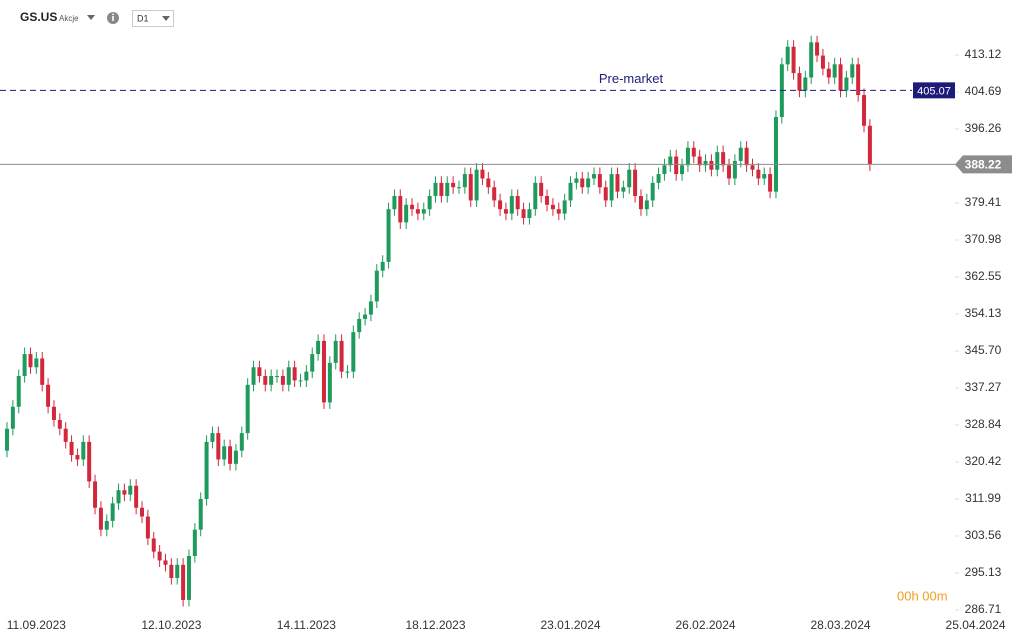 The image size is (1024, 642). What do you see at coordinates (153, 18) in the screenshot?
I see `interval-select` at bounding box center [153, 18].